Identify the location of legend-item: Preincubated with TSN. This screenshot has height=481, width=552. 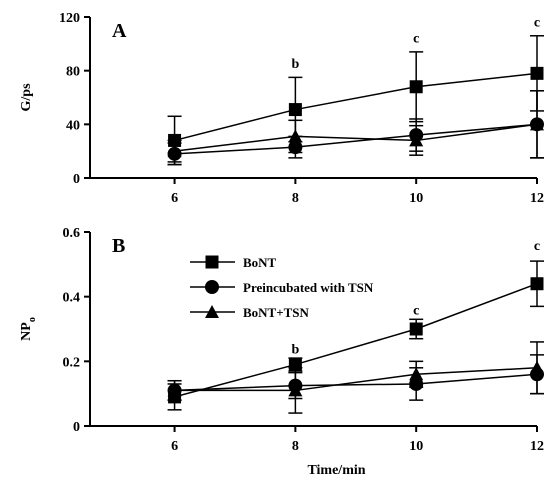
(282, 287).